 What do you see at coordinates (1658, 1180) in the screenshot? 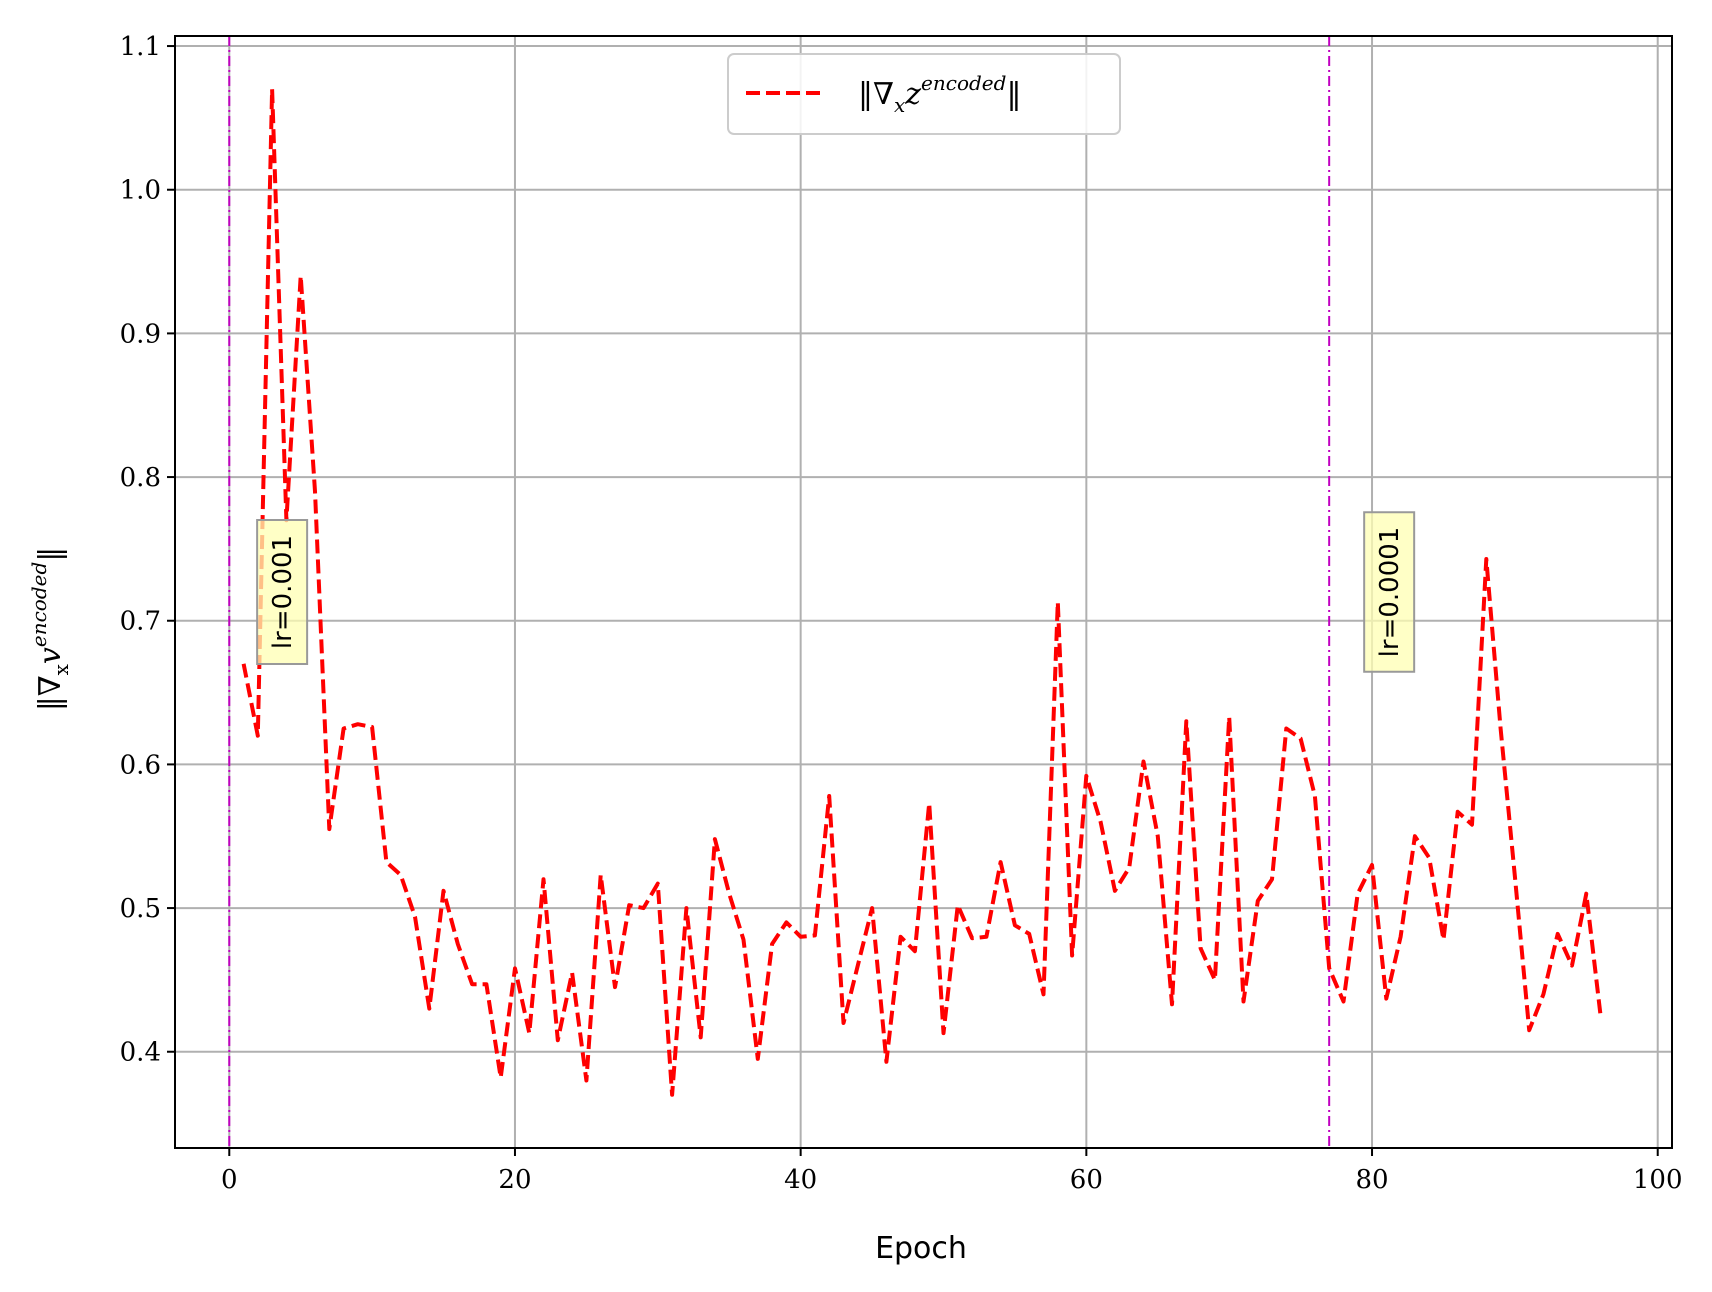
I see `x-tick-label: 100` at bounding box center [1658, 1180].